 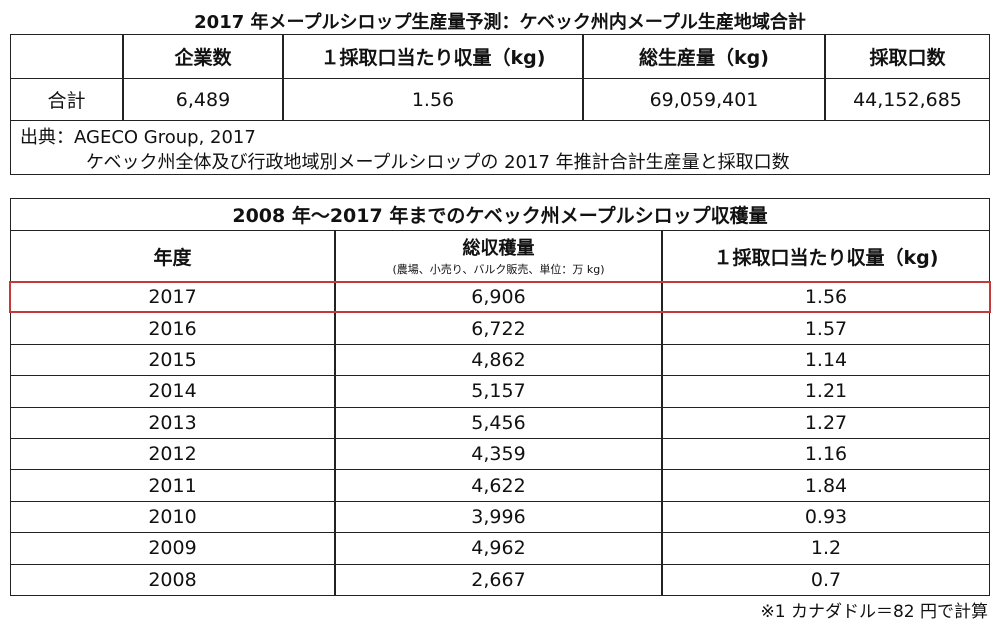 What do you see at coordinates (203, 99) in the screenshot?
I see `value-cell: 6,489` at bounding box center [203, 99].